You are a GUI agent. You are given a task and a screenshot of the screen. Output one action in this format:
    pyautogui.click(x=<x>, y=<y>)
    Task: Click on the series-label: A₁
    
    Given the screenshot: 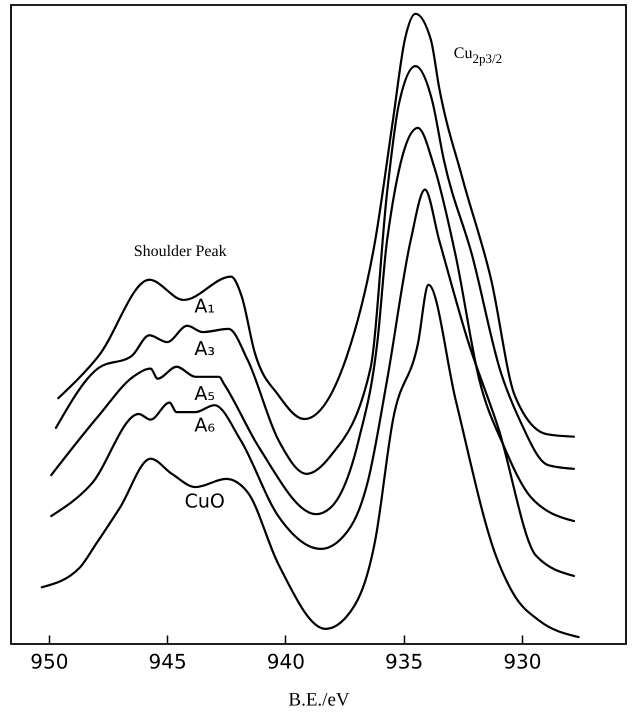 What is the action you would take?
    pyautogui.click(x=205, y=307)
    